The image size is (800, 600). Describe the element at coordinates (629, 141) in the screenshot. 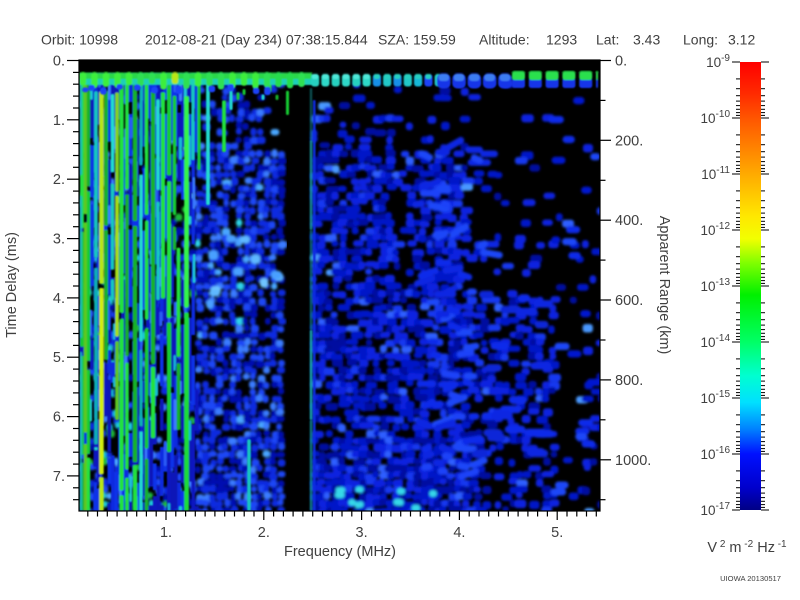

I see `svg-text: 200.` at that location.